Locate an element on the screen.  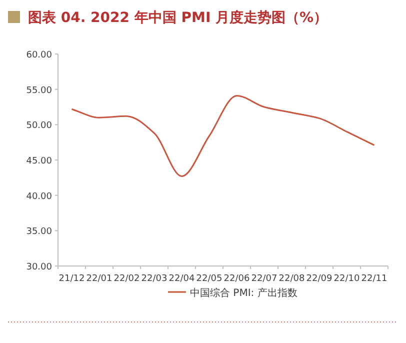
x-tick-label: 22/10 is located at coordinates (347, 279).